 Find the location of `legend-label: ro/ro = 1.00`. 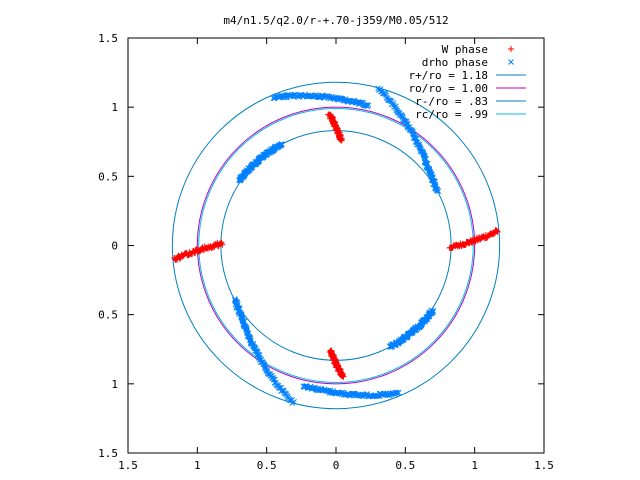

legend-label: ro/ro = 1.00 is located at coordinates (448, 88).